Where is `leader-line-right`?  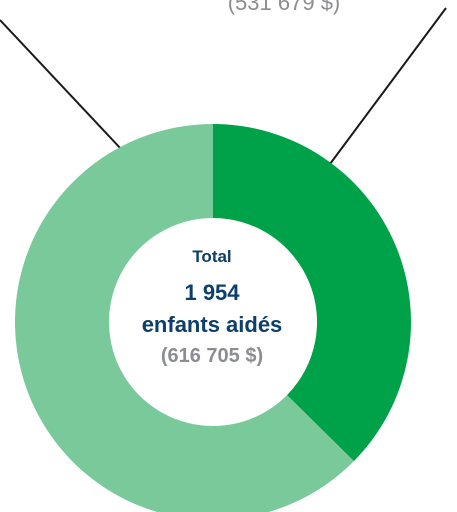
leader-line-right is located at coordinates (388, 86).